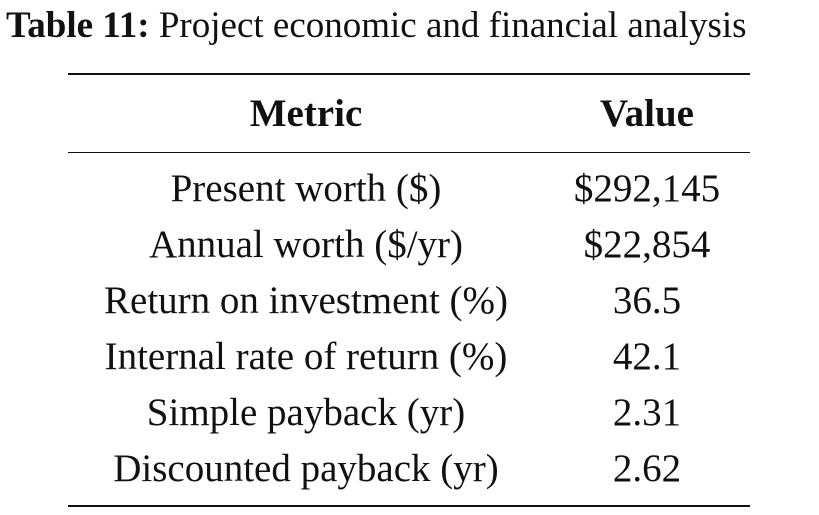 The image size is (819, 515). What do you see at coordinates (306, 412) in the screenshot?
I see `row-metric: Simple payback (yr)` at bounding box center [306, 412].